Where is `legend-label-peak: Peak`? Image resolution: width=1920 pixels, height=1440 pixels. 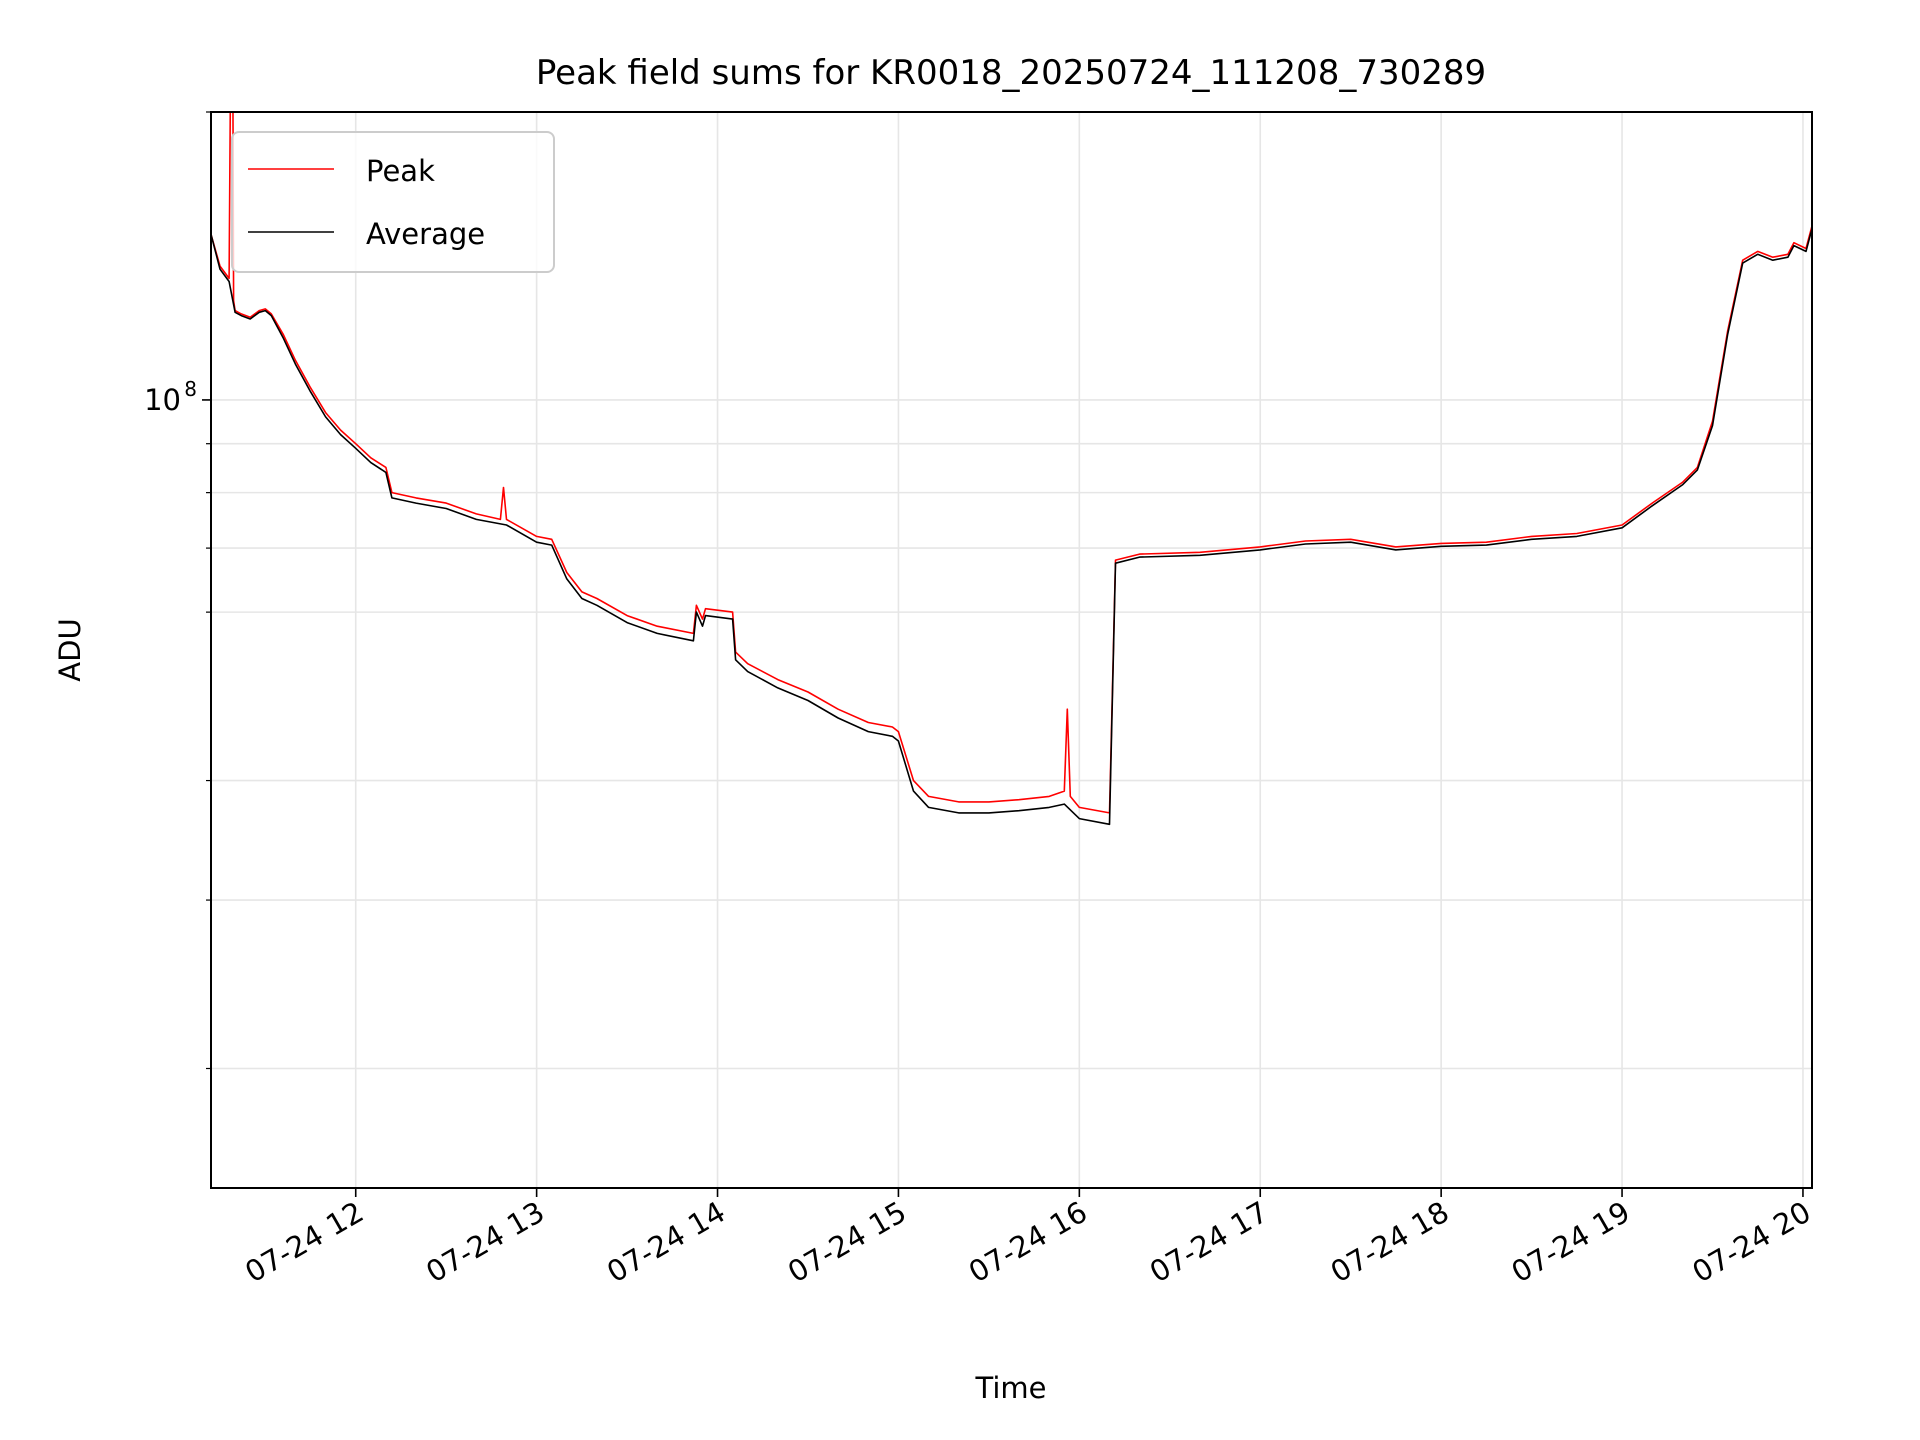
legend-label-peak: Peak is located at coordinates (400, 171).